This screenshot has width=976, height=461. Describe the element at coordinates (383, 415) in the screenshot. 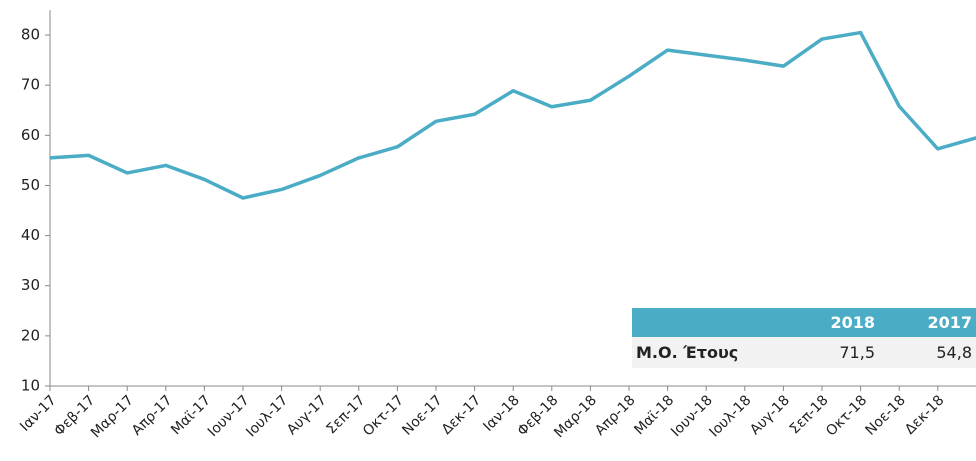

I see `x-tick-label: Οκτ-17` at that location.